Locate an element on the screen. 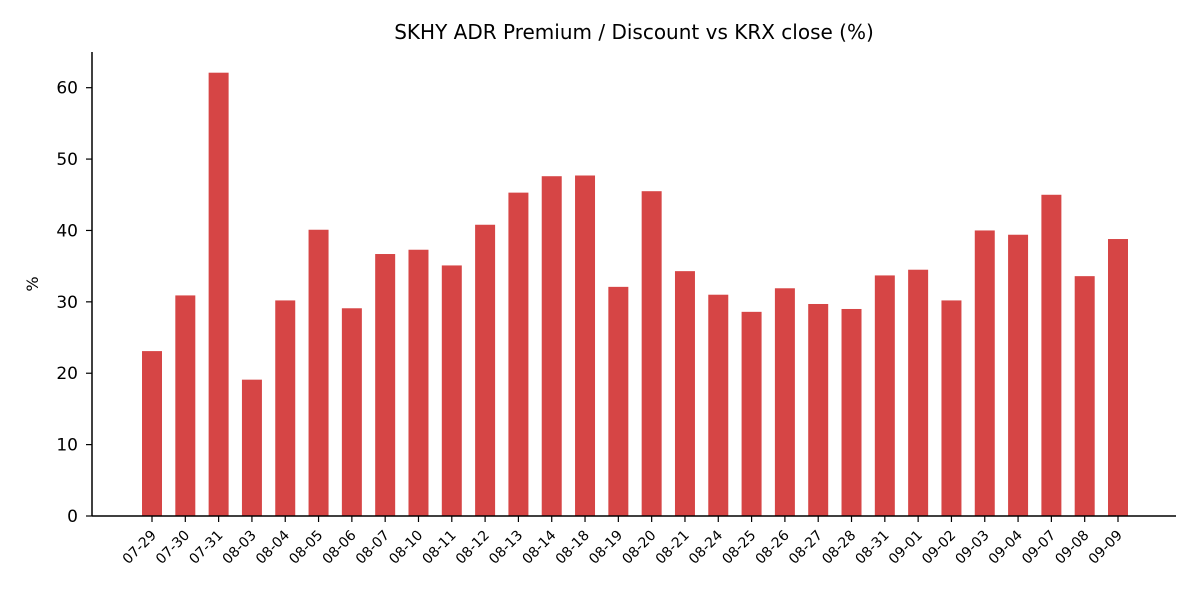 The width and height of the screenshot is (1200, 604). x-tick-label: 07-31 is located at coordinates (206, 548).